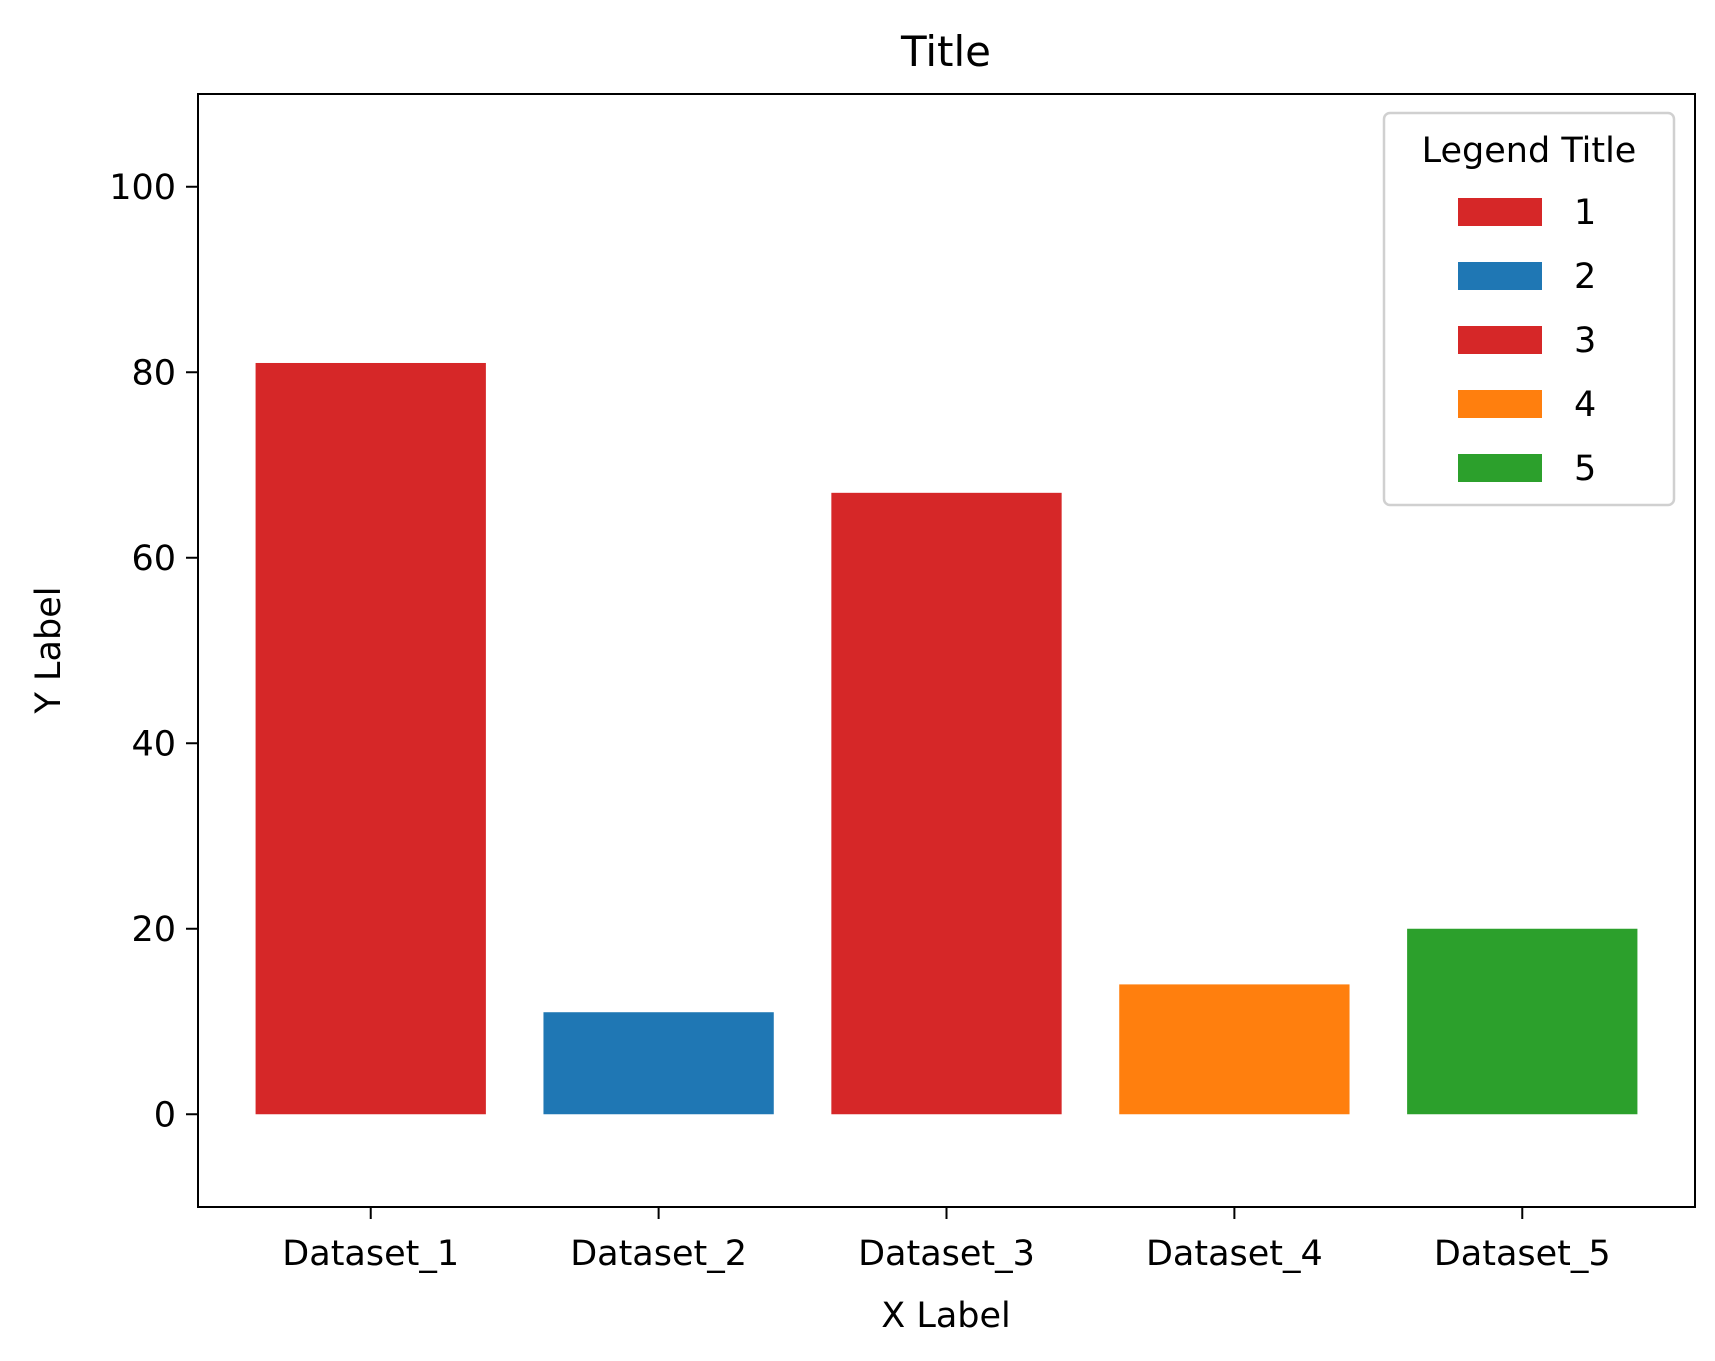 Image resolution: width=1715 pixels, height=1361 pixels. Describe the element at coordinates (1529, 151) in the screenshot. I see `legend-title: Legend Title` at that location.